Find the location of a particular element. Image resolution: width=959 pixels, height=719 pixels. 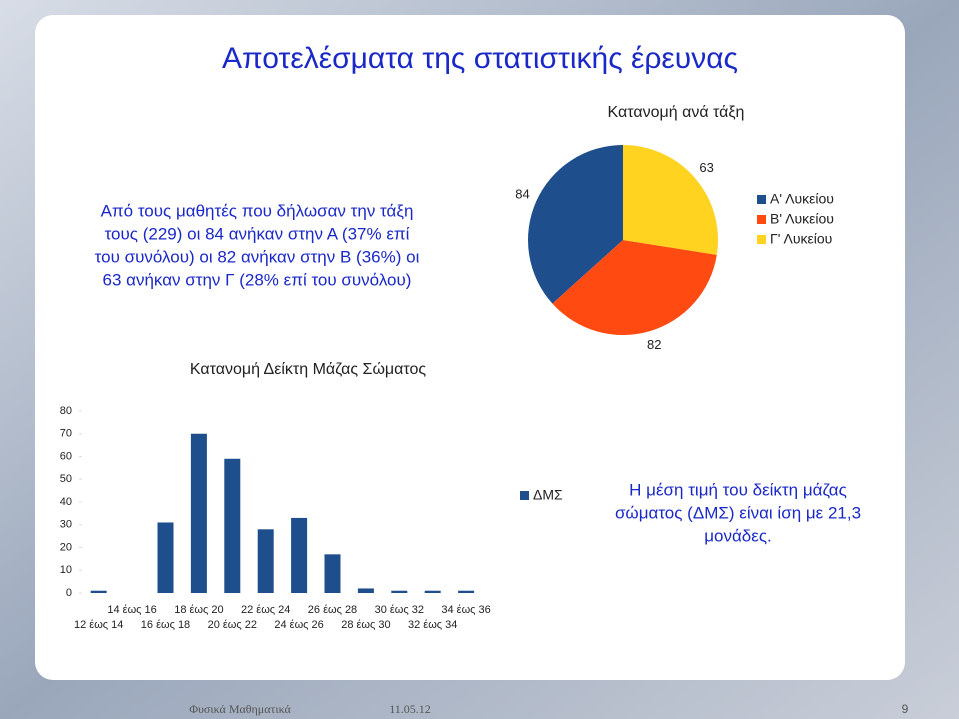

y-tick-label: 50 is located at coordinates (66, 479).